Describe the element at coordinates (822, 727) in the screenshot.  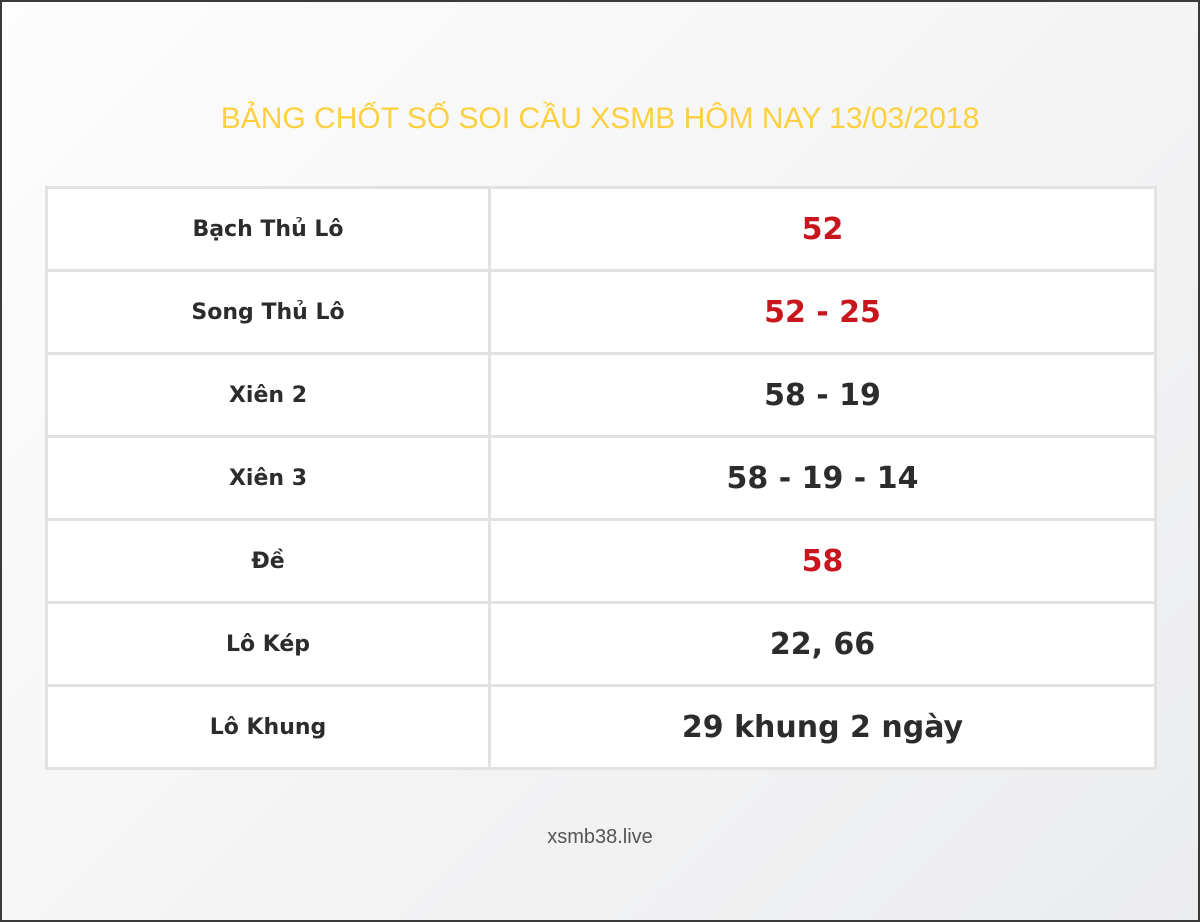
I see `row-value: 29 khung 2 ngày` at that location.